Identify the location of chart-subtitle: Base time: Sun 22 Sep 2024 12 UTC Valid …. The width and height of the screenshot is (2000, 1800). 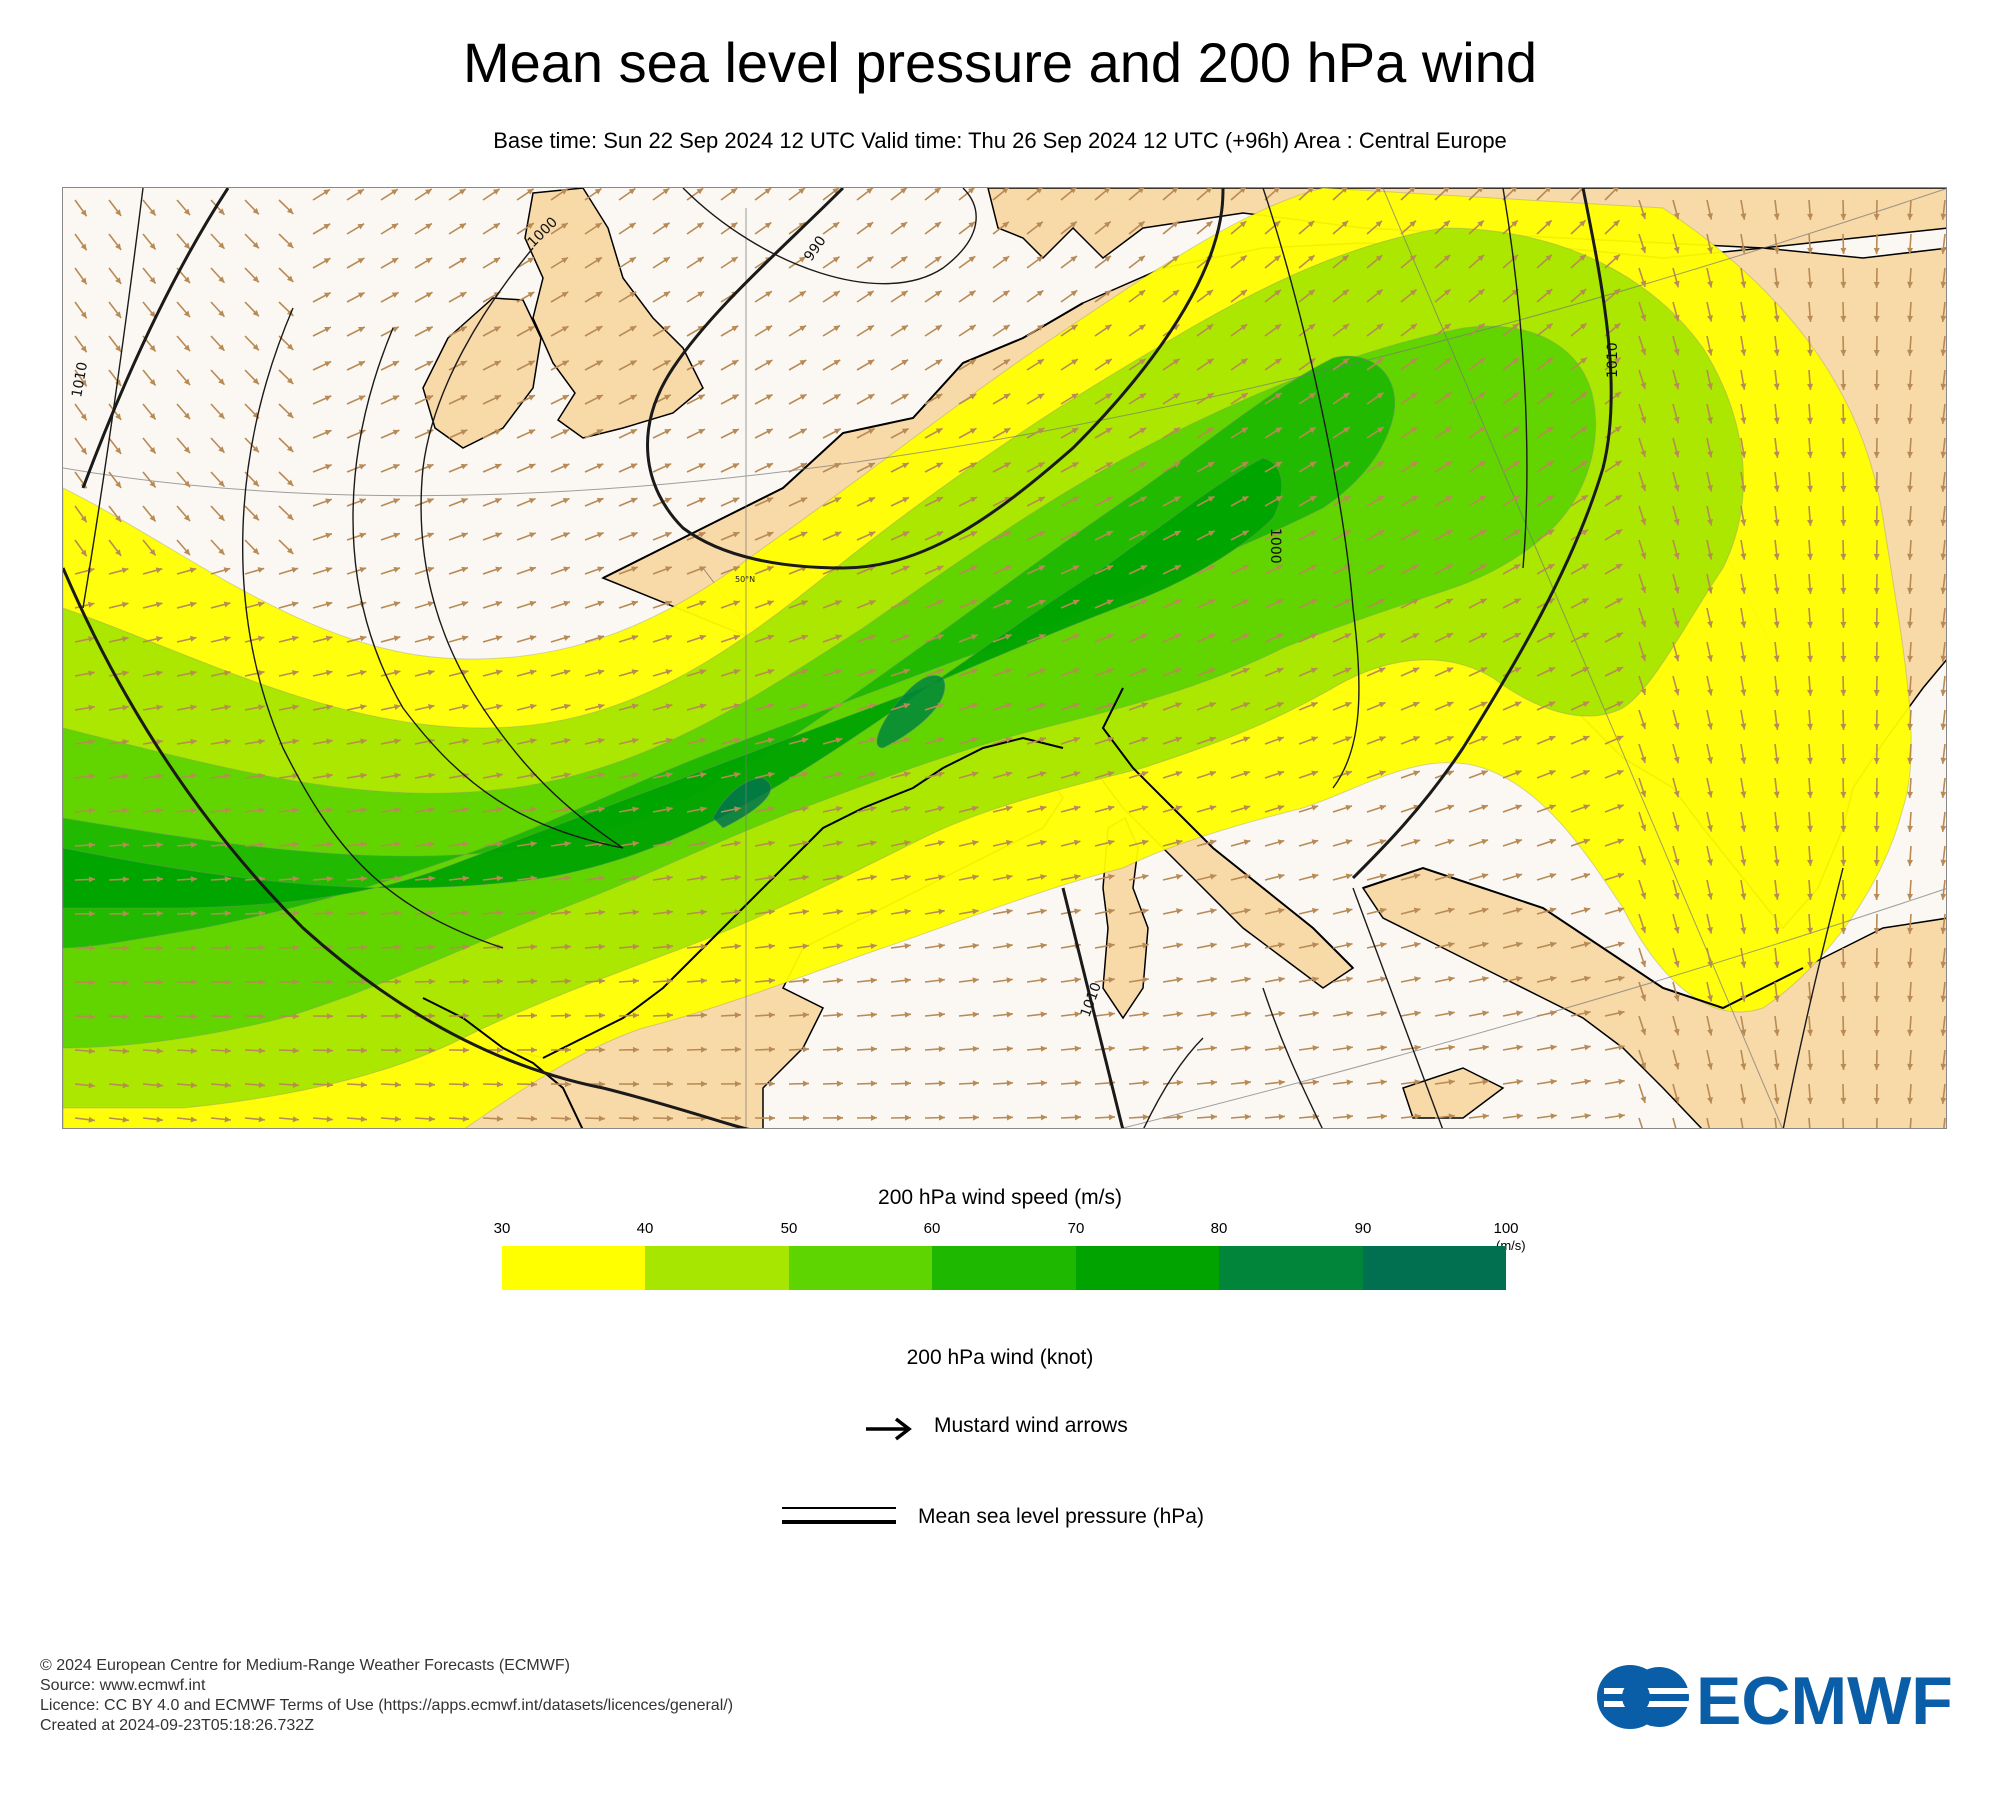
(1000, 140).